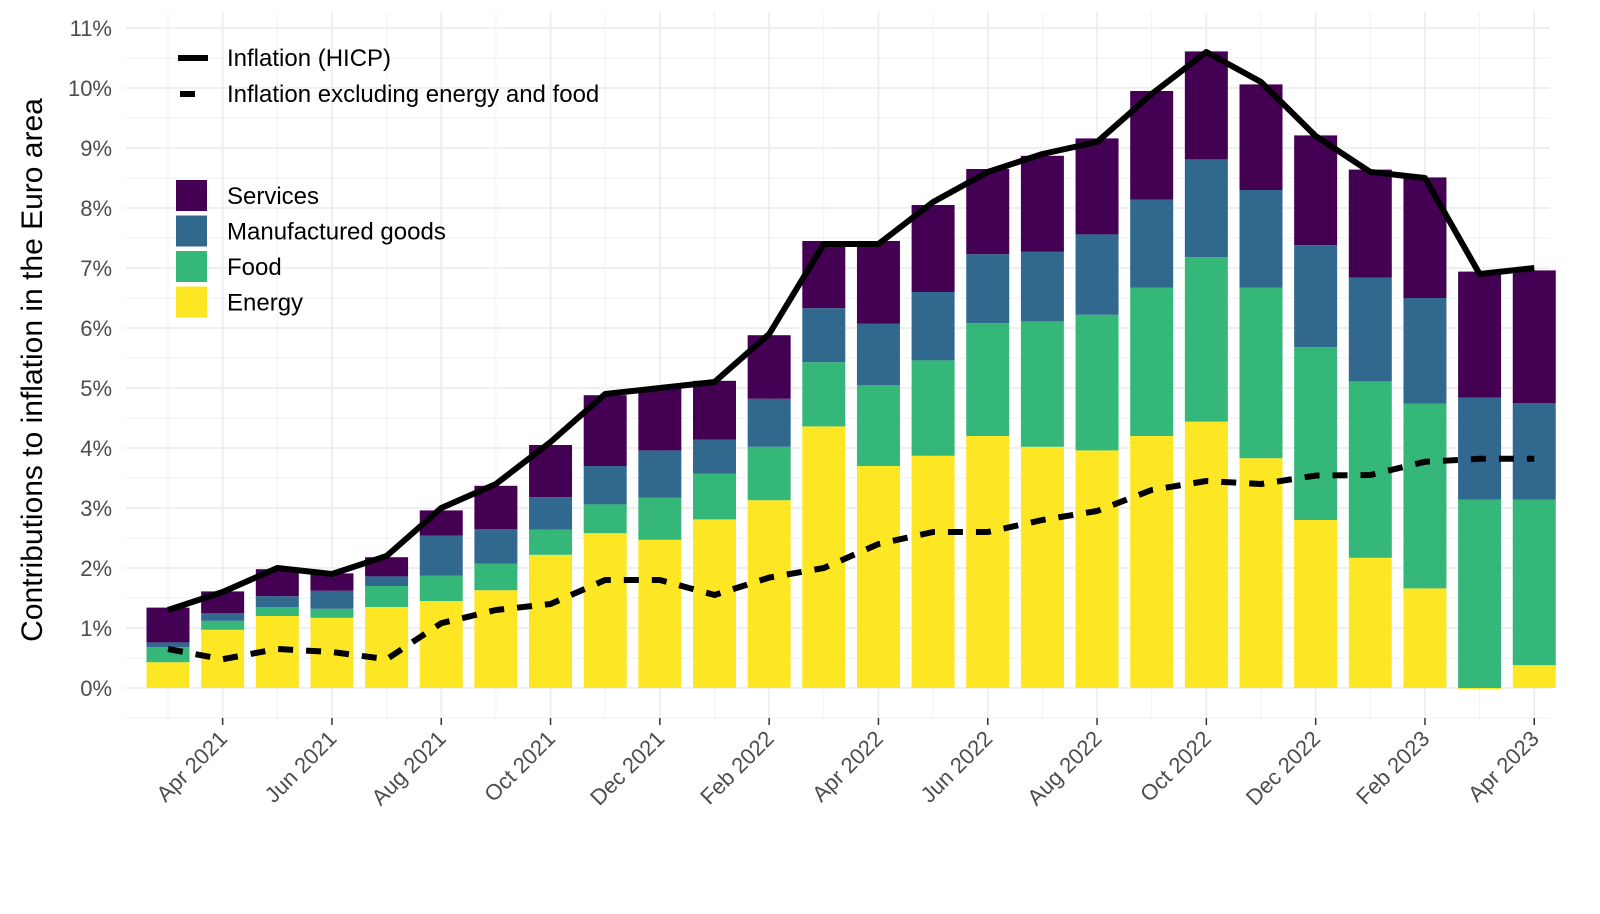 The height and width of the screenshot is (914, 1600). Describe the element at coordinates (96, 208) in the screenshot. I see `y-tick-label: 8%` at that location.